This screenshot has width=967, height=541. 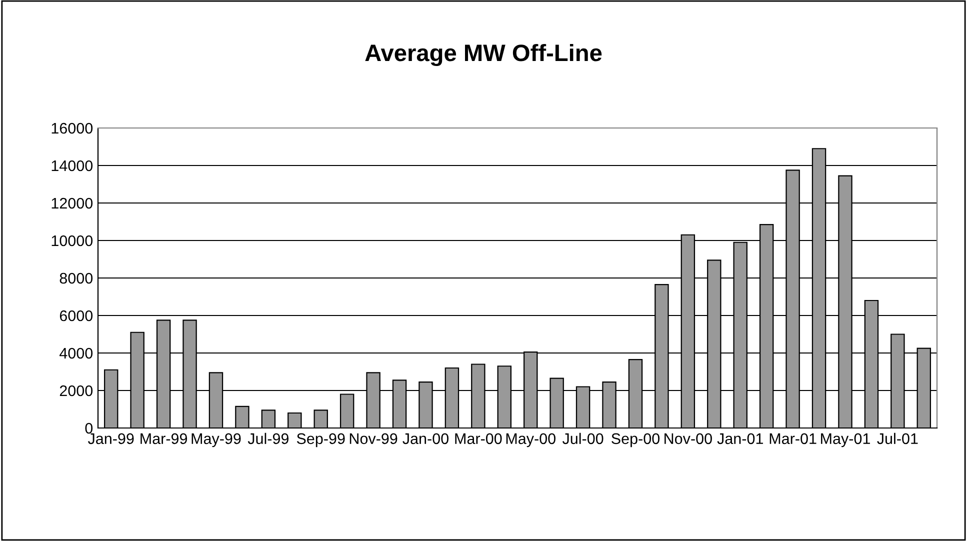 I want to click on x-tick-label: May-01, so click(x=845, y=440).